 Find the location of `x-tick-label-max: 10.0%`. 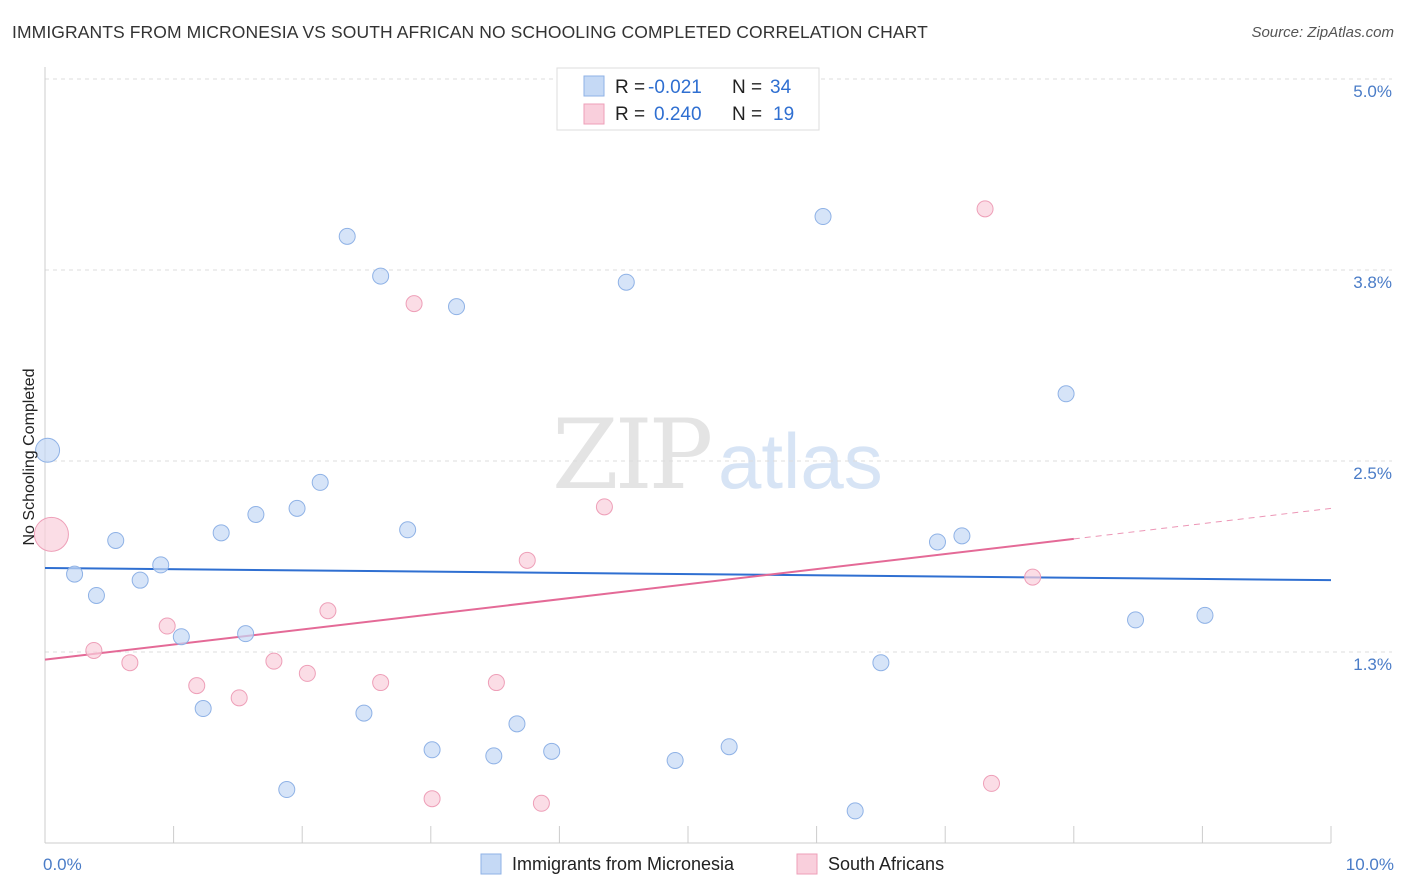

x-tick-label-max: 10.0% is located at coordinates (1370, 864).